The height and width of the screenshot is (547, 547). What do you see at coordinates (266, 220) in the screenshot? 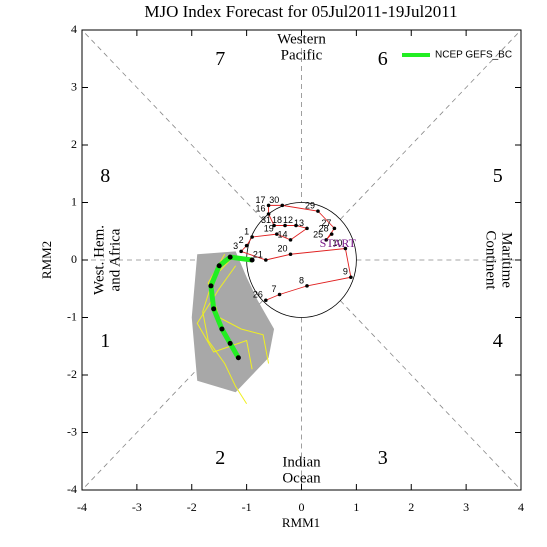
I see `day-label: 31` at bounding box center [266, 220].